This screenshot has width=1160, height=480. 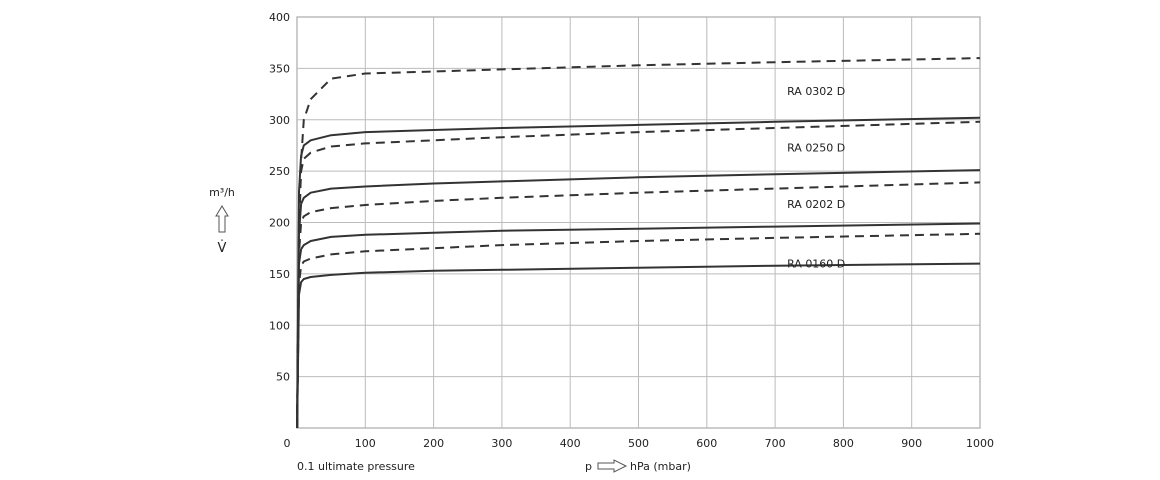 I want to click on model-label: RA 0302 D, so click(x=816, y=91).